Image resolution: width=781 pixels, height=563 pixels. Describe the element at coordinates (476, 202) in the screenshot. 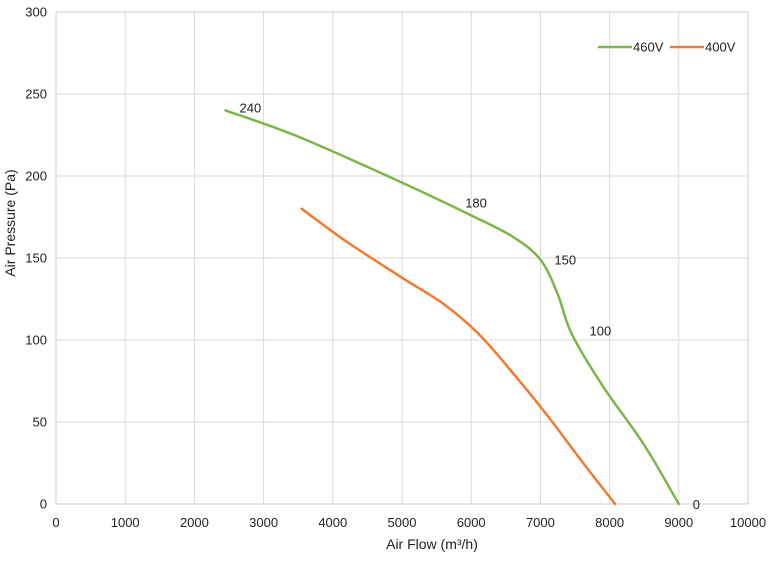

I see `data-label: 180` at that location.